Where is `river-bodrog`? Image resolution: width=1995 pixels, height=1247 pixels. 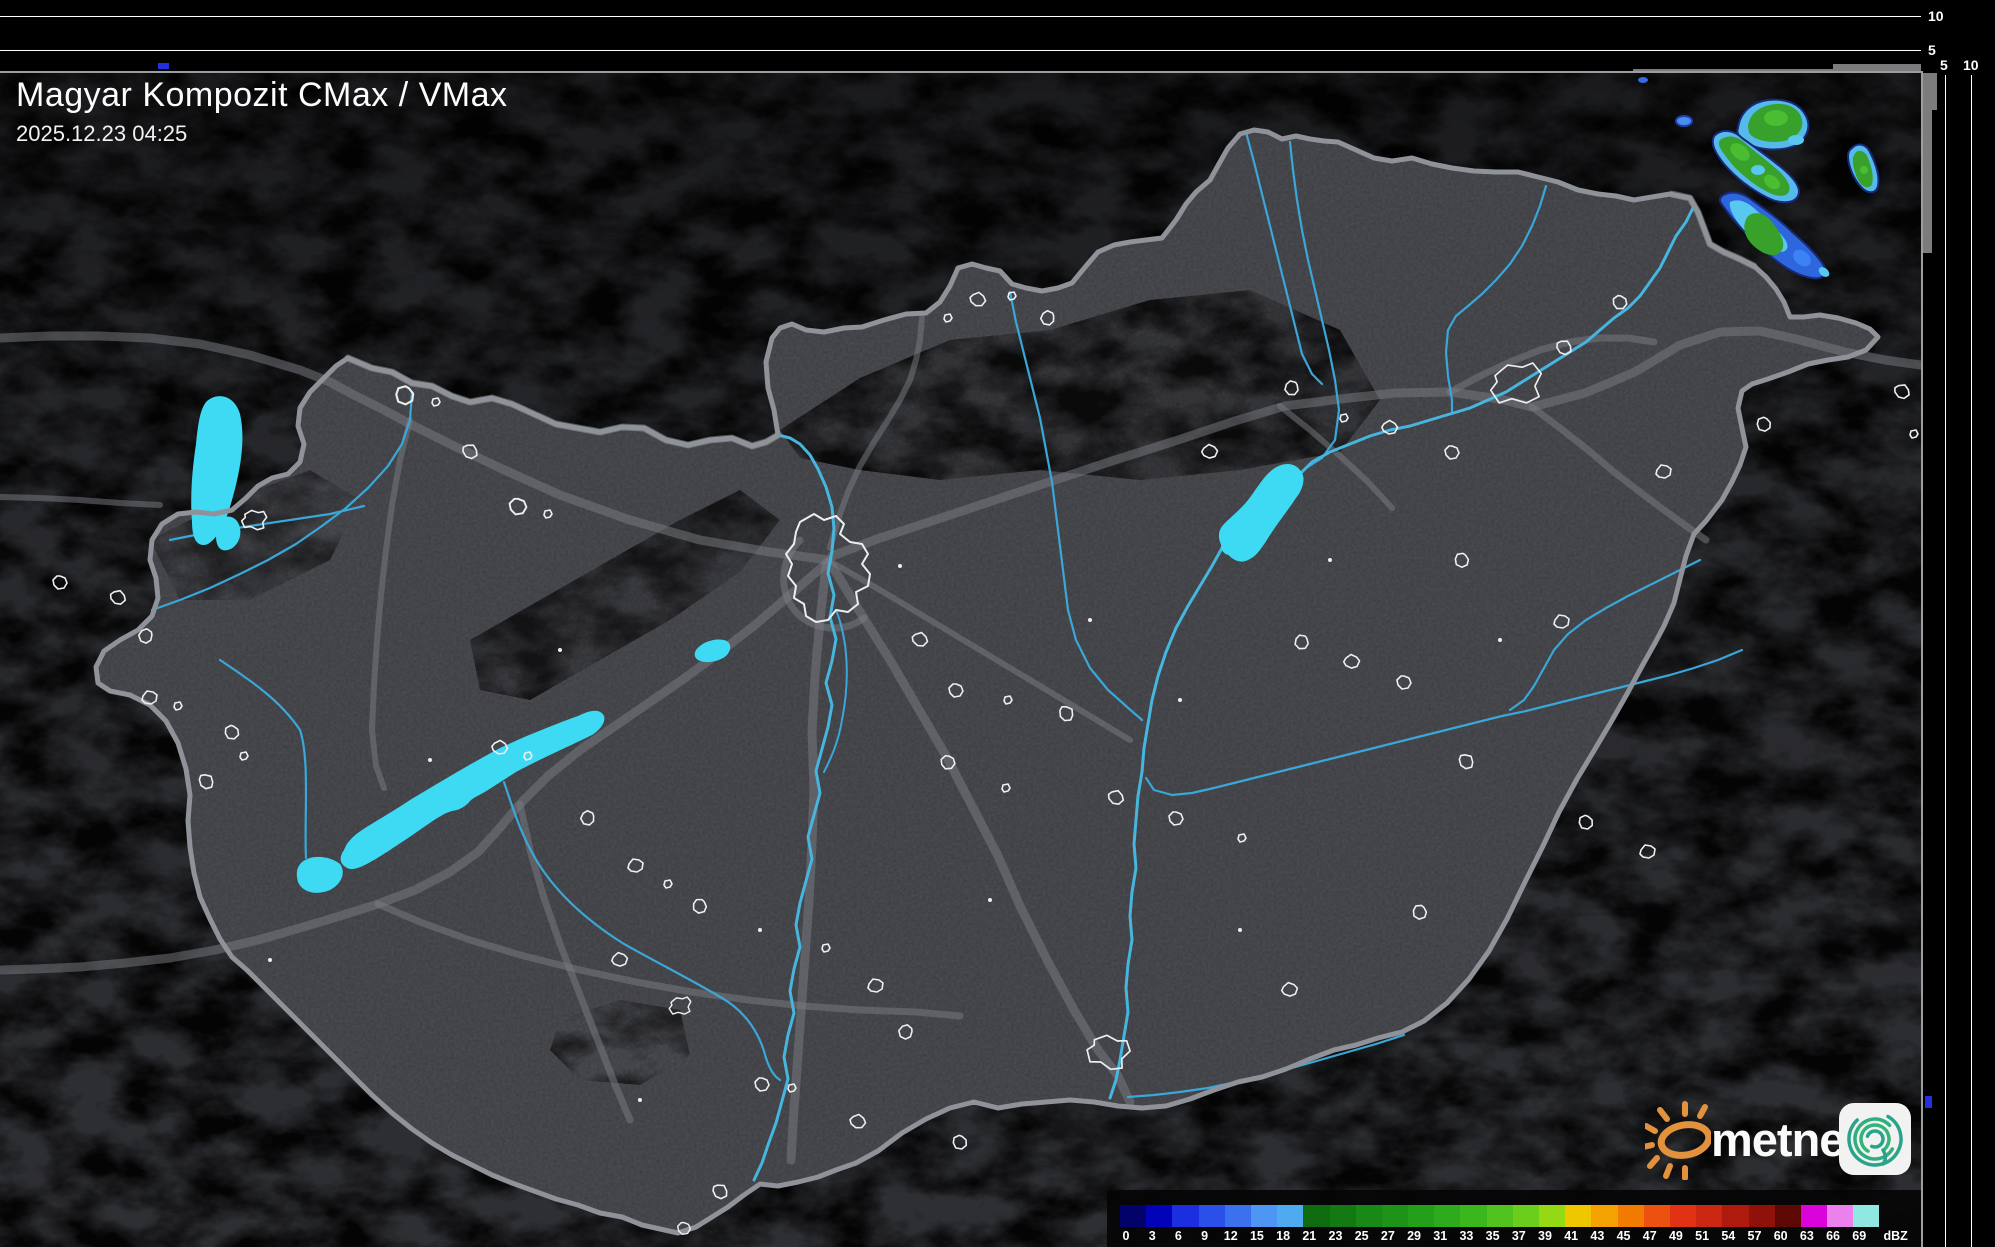
river-bodrog is located at coordinates (1496, 299).